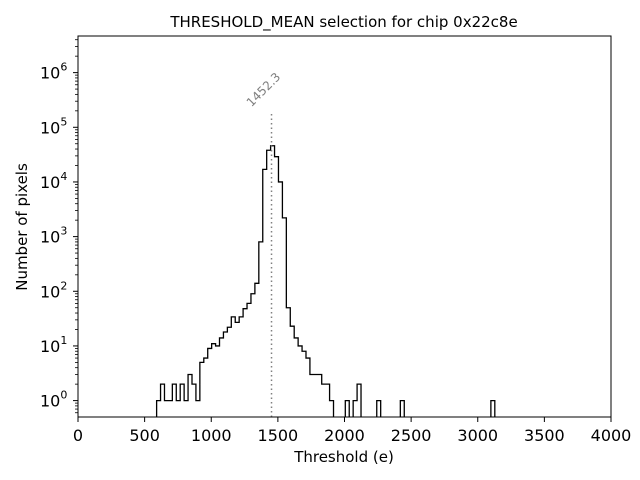  I want to click on x-tick-label: 3500, so click(544, 435).